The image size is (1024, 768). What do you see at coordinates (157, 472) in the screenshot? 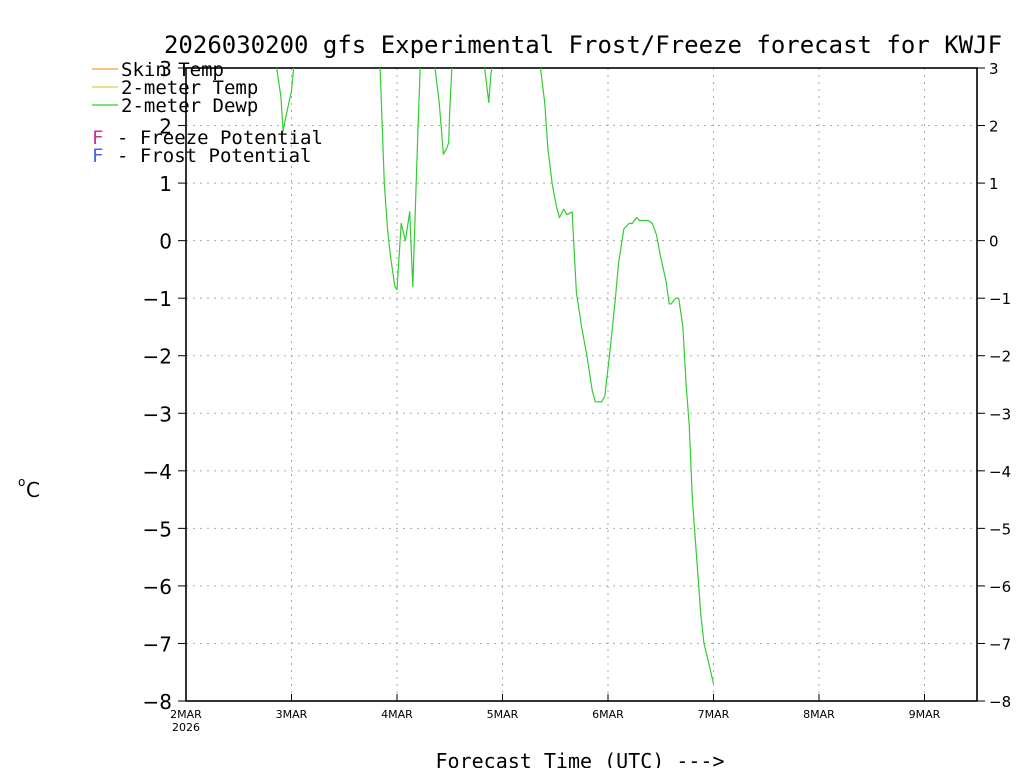
I see `y-tick-label-left: −4` at bounding box center [157, 472].